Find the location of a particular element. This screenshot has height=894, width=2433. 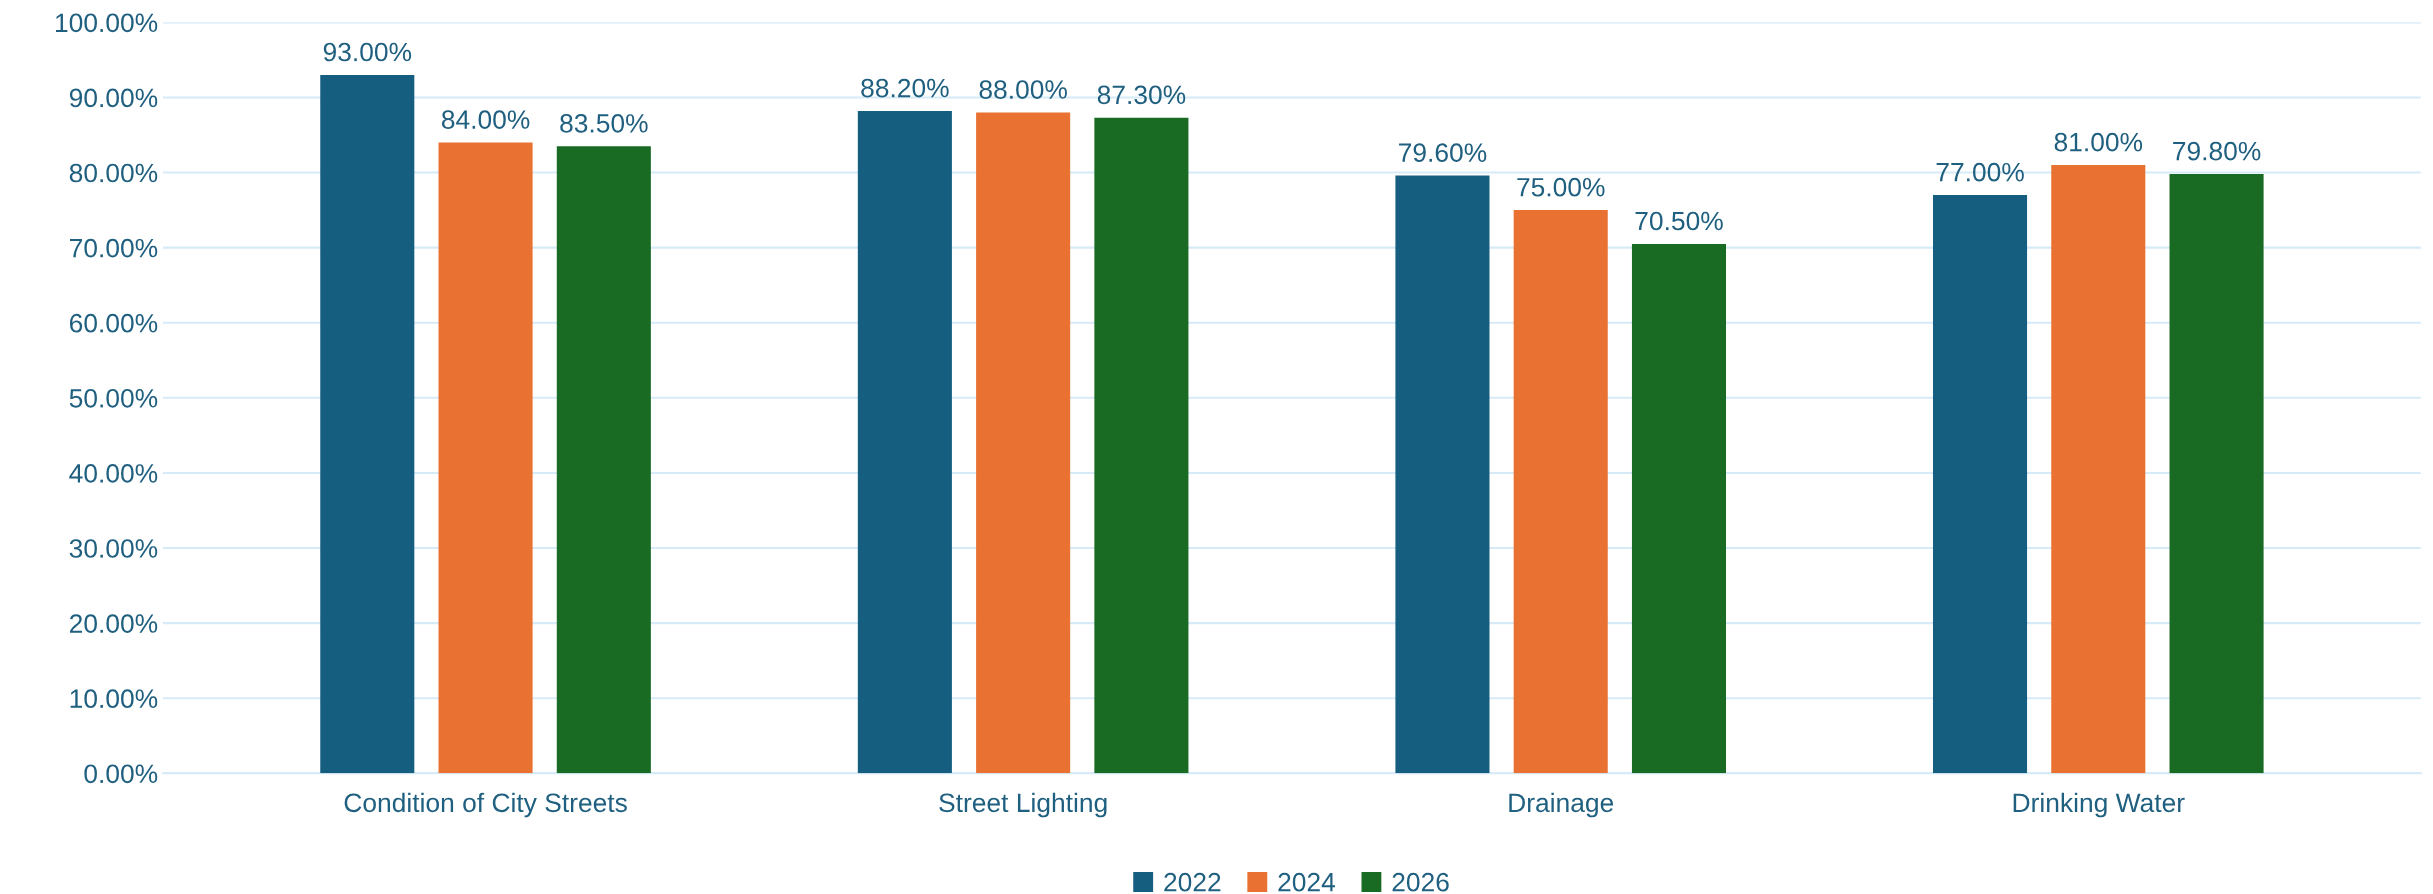

x-tick-label: Street Lighting is located at coordinates (1023, 805).